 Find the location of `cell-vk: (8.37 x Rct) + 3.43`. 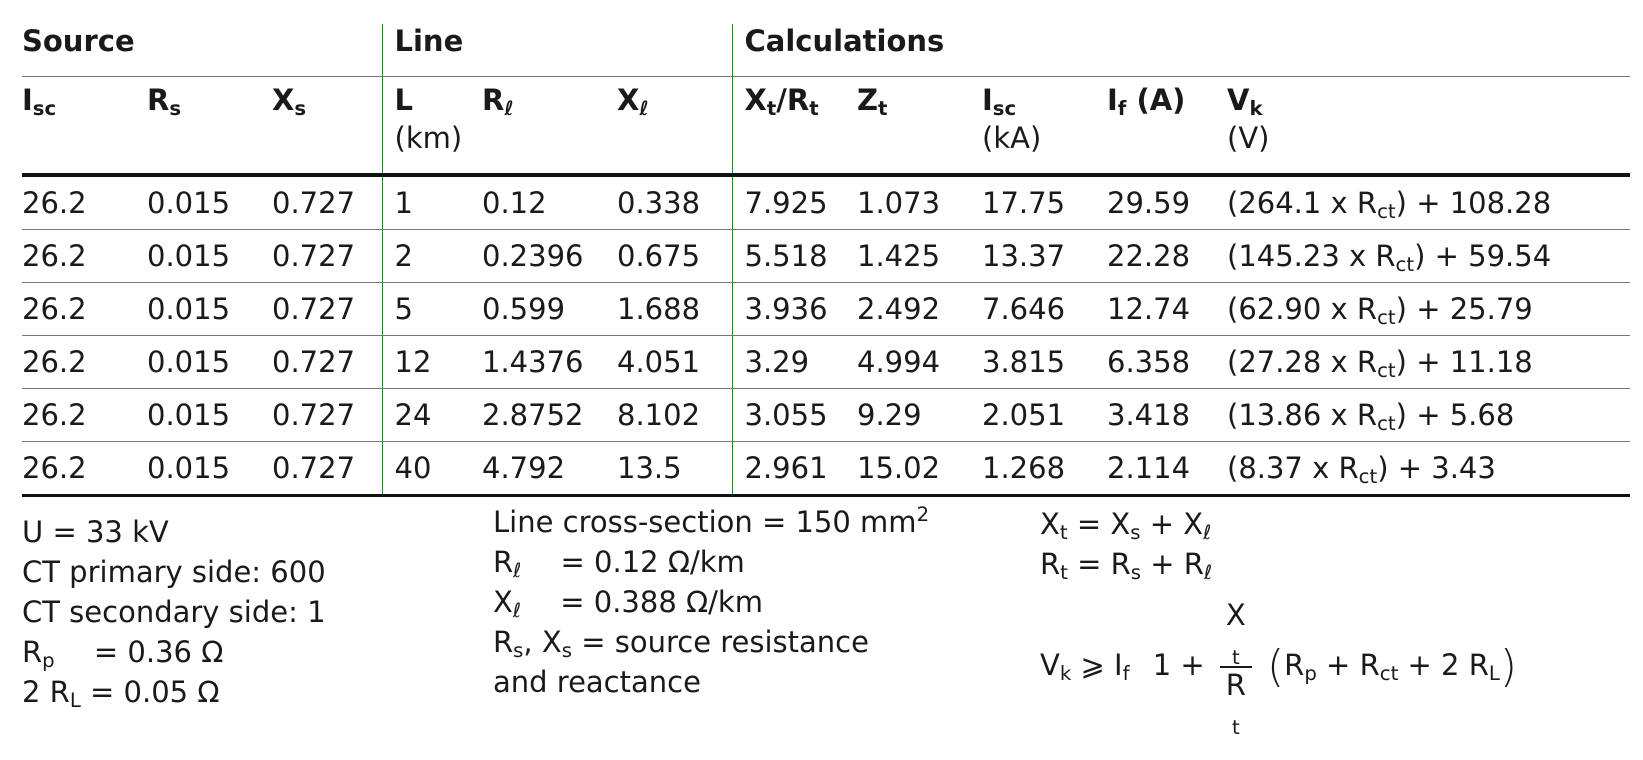

cell-vk: (8.37 x Rct) + 3.43 is located at coordinates (1428, 469).